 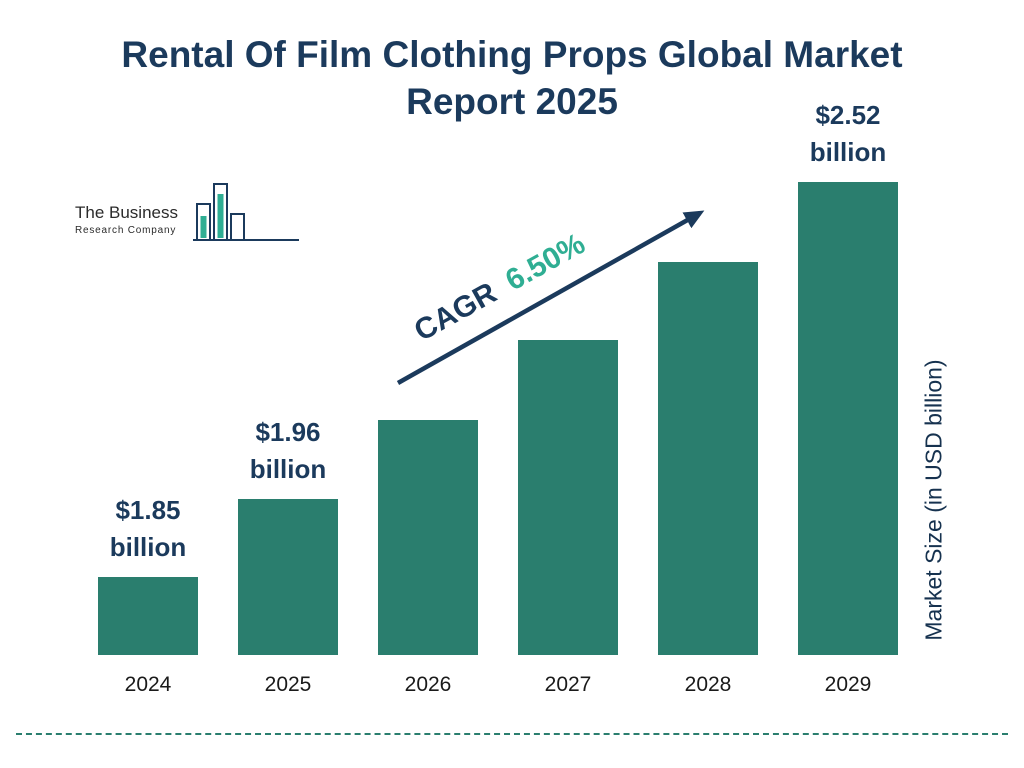 I want to click on x-axis-label: 2026, so click(x=428, y=684).